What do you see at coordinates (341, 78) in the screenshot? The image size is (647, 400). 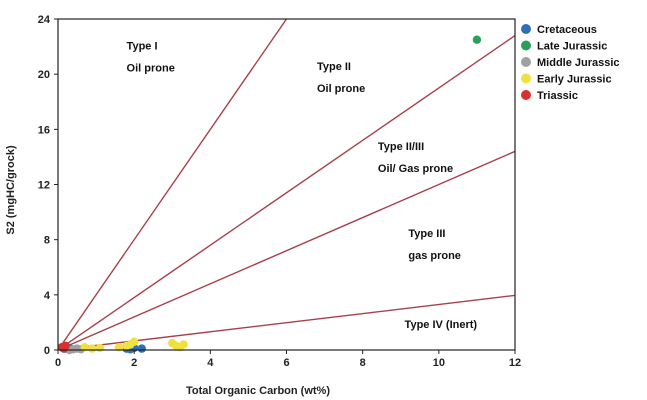 I see `region-label-2: Type II Oil prone` at bounding box center [341, 78].